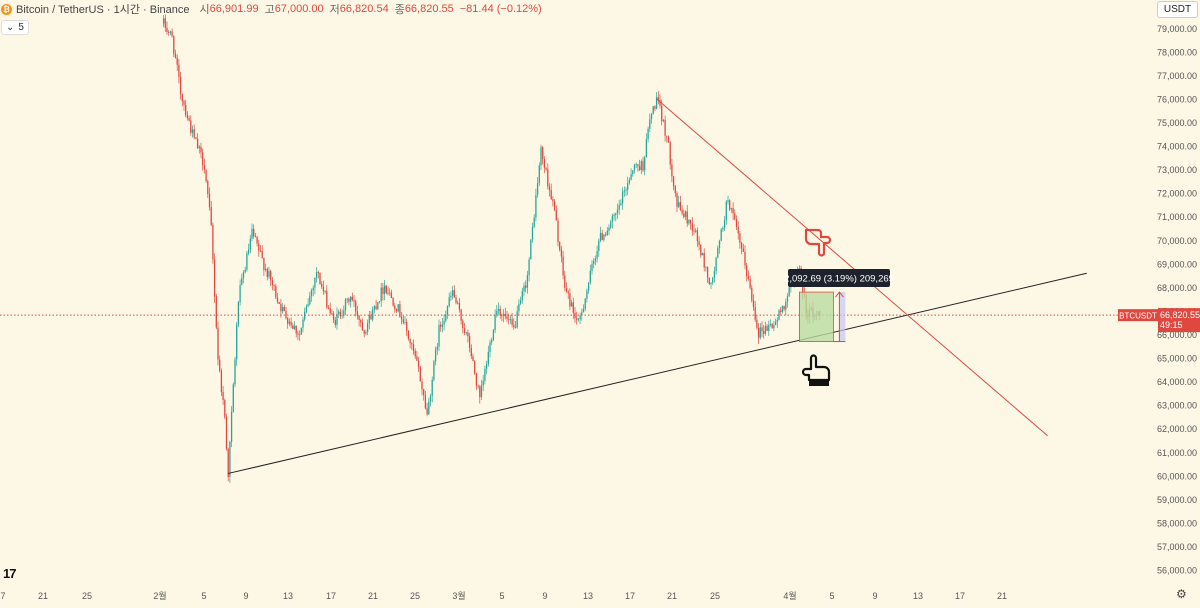 The height and width of the screenshot is (608, 1200). What do you see at coordinates (1180, 315) in the screenshot?
I see `price-tag-value: 66,820.55` at bounding box center [1180, 315].